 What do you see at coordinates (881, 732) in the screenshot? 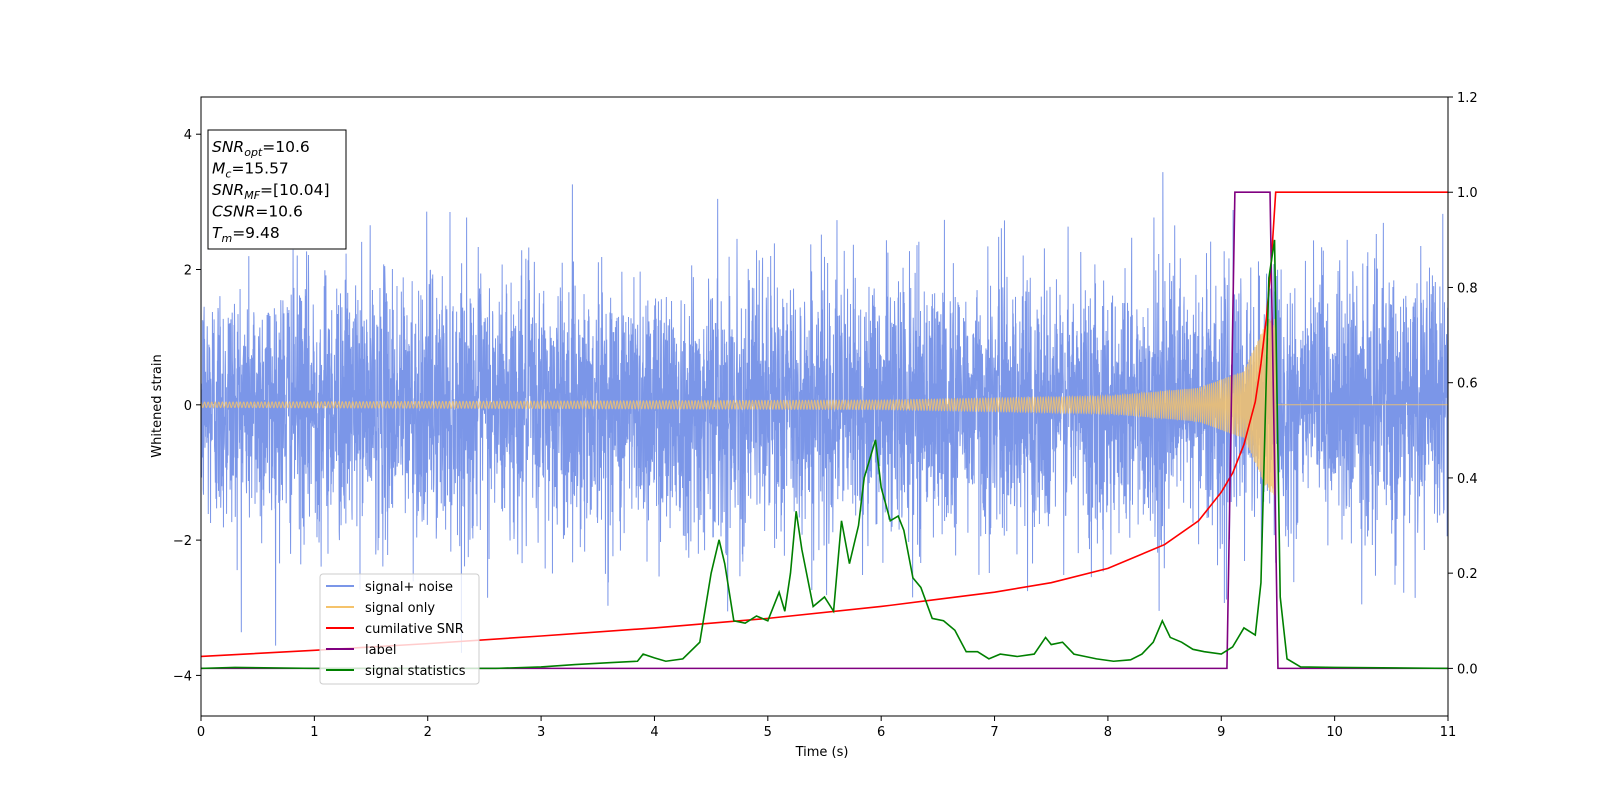
I see `x-tick-label: 6` at bounding box center [881, 732].